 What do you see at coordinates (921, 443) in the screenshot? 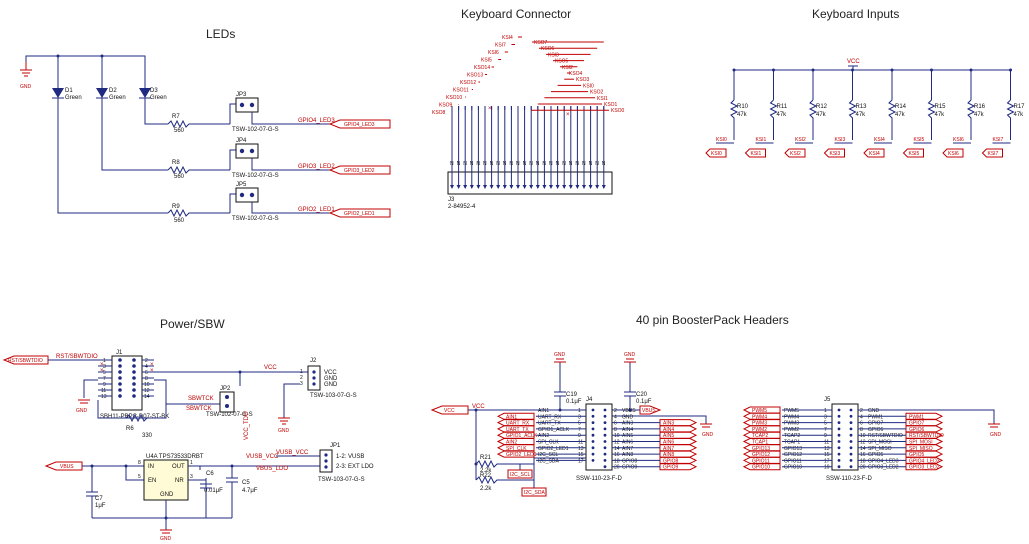
I see `header-port-label: SPI_MOSI` at bounding box center [921, 443].